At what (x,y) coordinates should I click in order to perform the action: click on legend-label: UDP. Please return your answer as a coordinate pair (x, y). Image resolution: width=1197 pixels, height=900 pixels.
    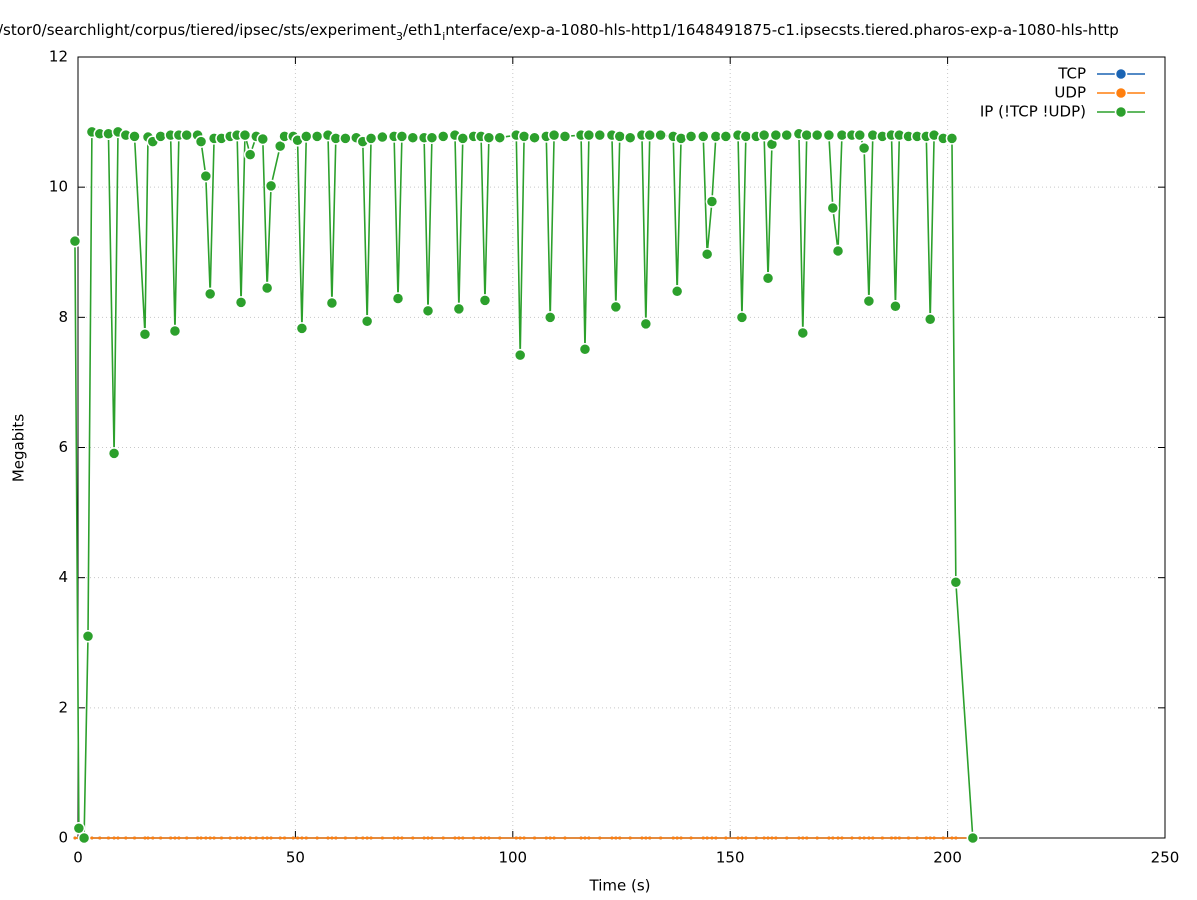
    Looking at the image, I should click on (1070, 93).